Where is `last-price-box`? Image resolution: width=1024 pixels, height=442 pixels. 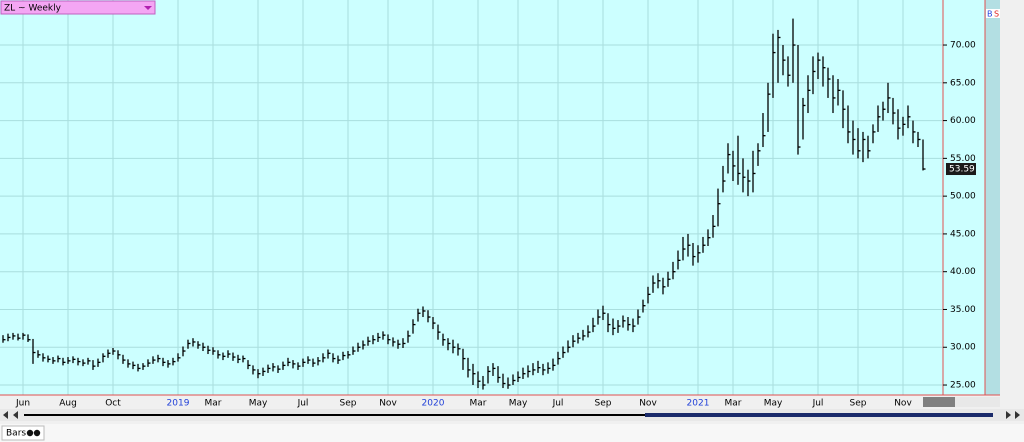
last-price-box is located at coordinates (961, 169).